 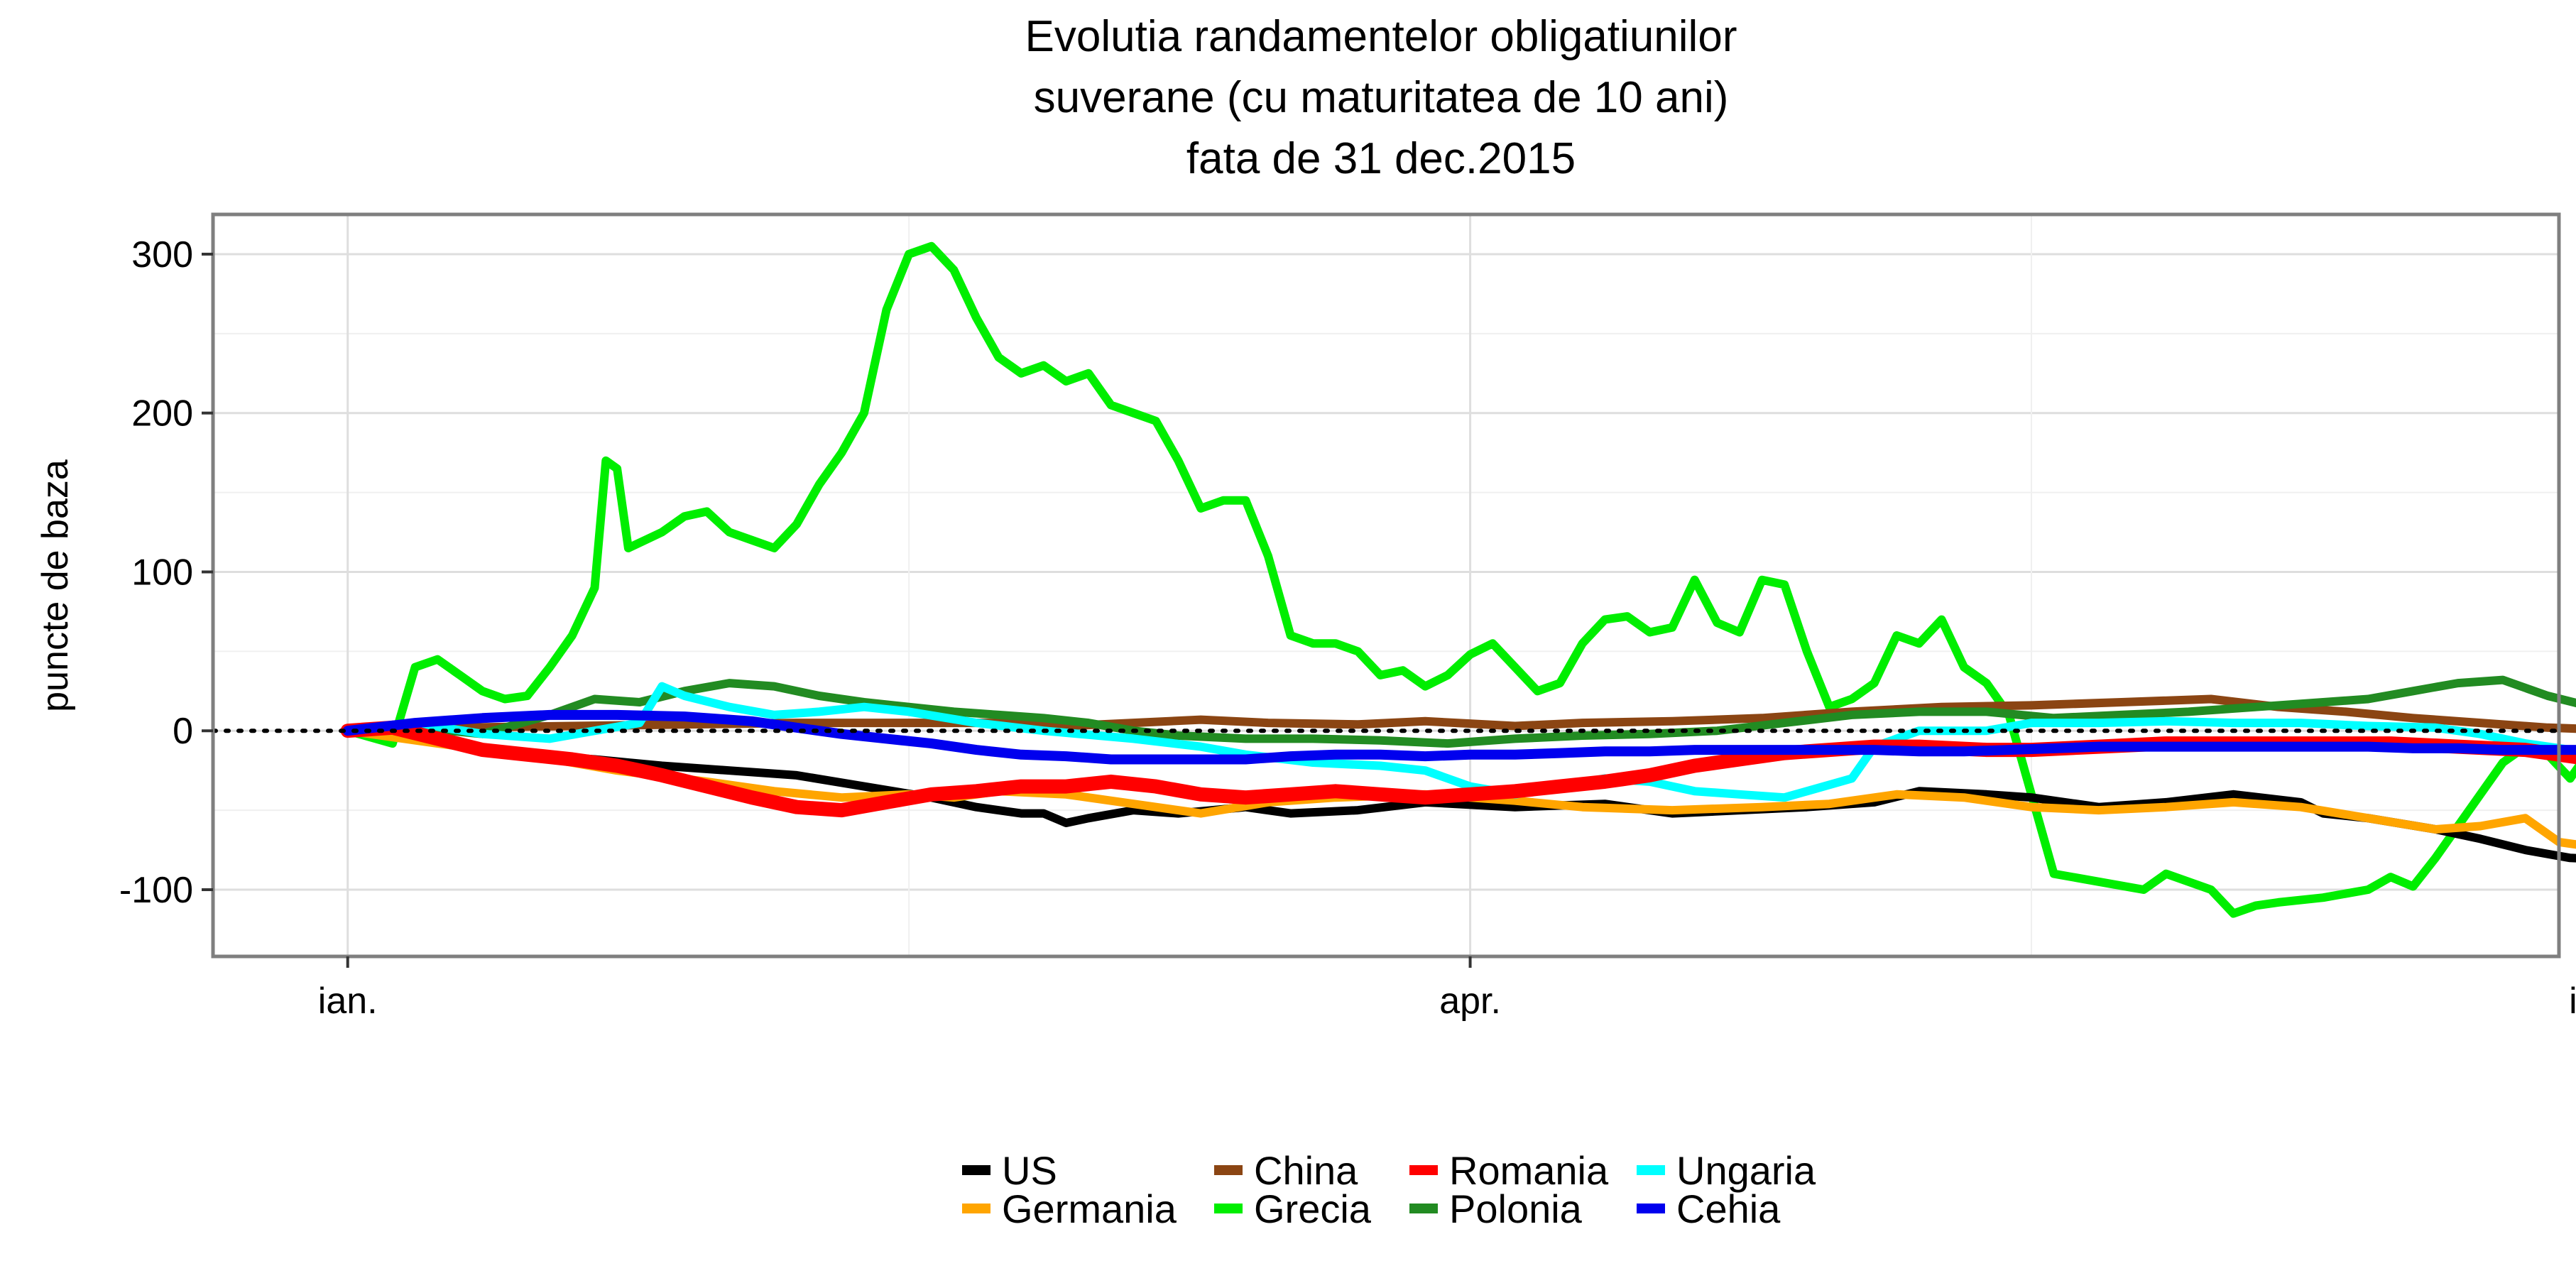 What do you see at coordinates (2572, 1001) in the screenshot?
I see `x-tick-label: iul.` at bounding box center [2572, 1001].